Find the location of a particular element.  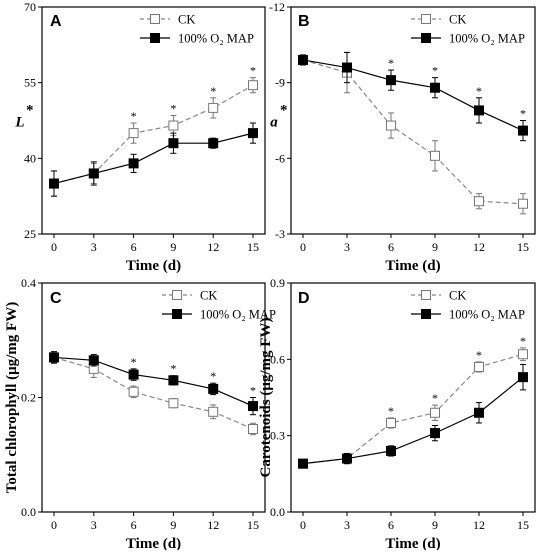

panel-letter: D is located at coordinates (304, 298).